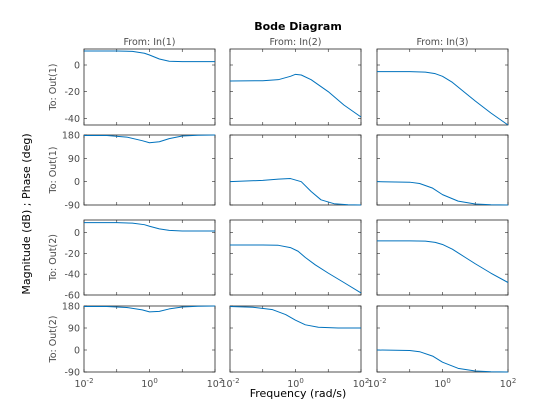  What do you see at coordinates (295, 42) in the screenshot?
I see `column-title: From: In(2)` at bounding box center [295, 42].